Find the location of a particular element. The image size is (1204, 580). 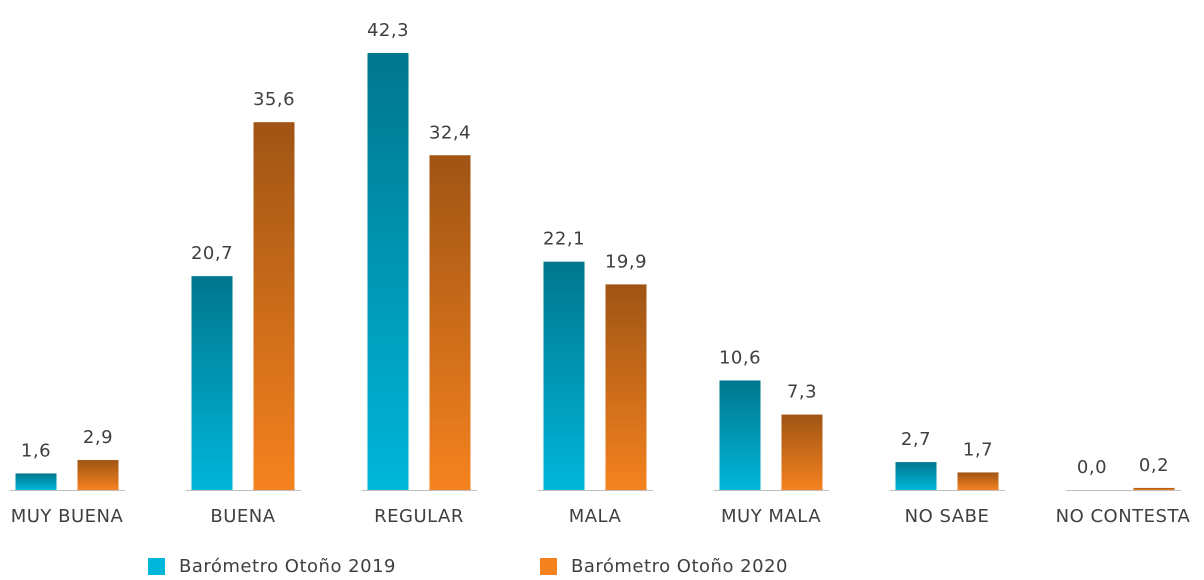

x-tick-label: MUY BUENA is located at coordinates (67, 516).